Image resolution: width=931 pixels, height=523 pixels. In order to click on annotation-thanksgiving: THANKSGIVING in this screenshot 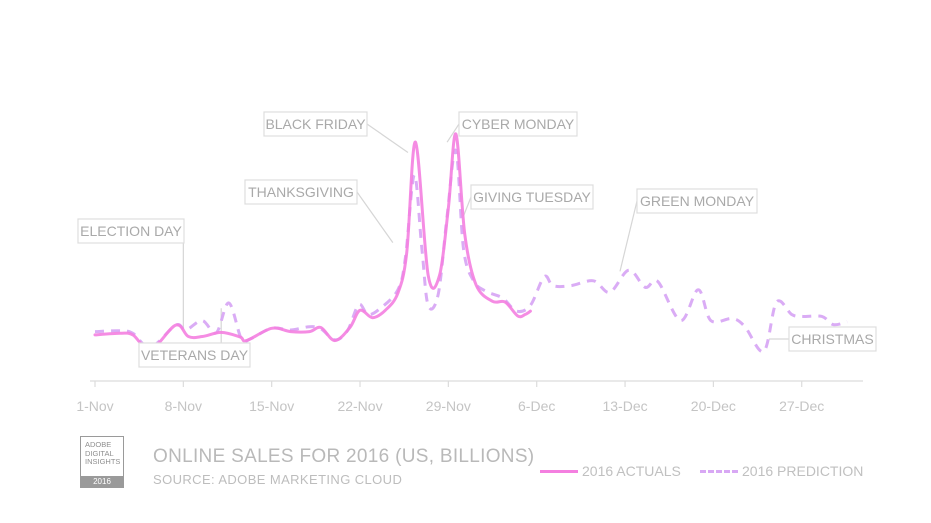, I will do `click(301, 192)`.